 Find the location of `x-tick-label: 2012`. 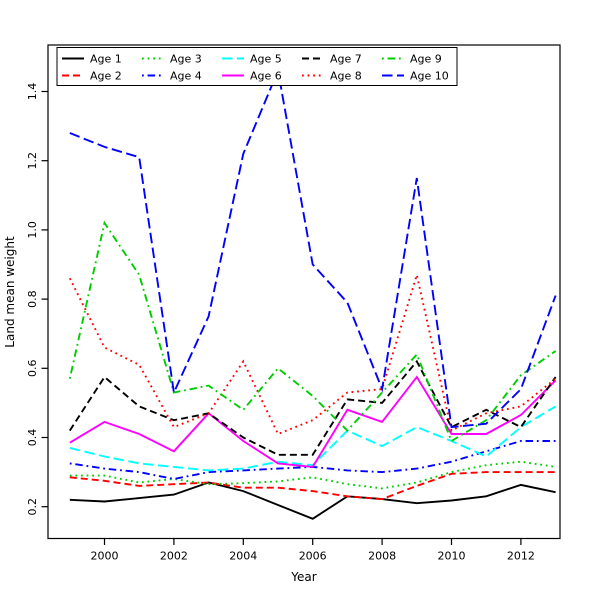

x-tick-label: 2012 is located at coordinates (521, 556).